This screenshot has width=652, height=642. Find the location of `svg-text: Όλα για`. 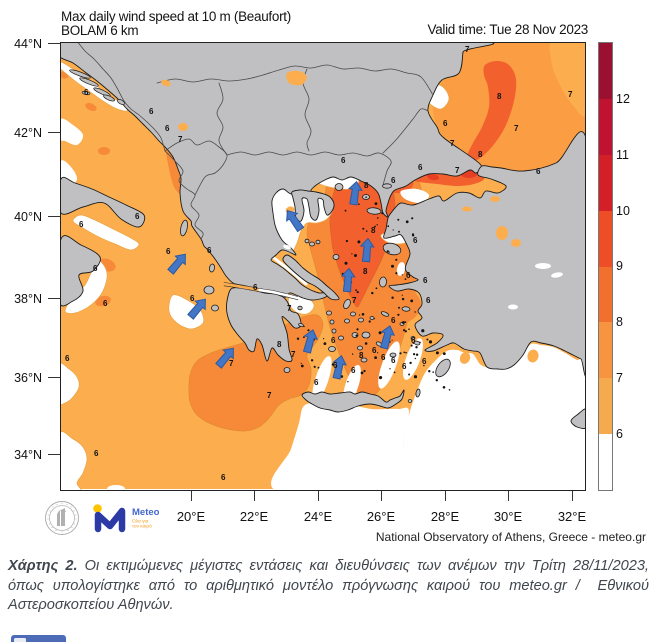

svg-text: Όλα για is located at coordinates (140, 522).